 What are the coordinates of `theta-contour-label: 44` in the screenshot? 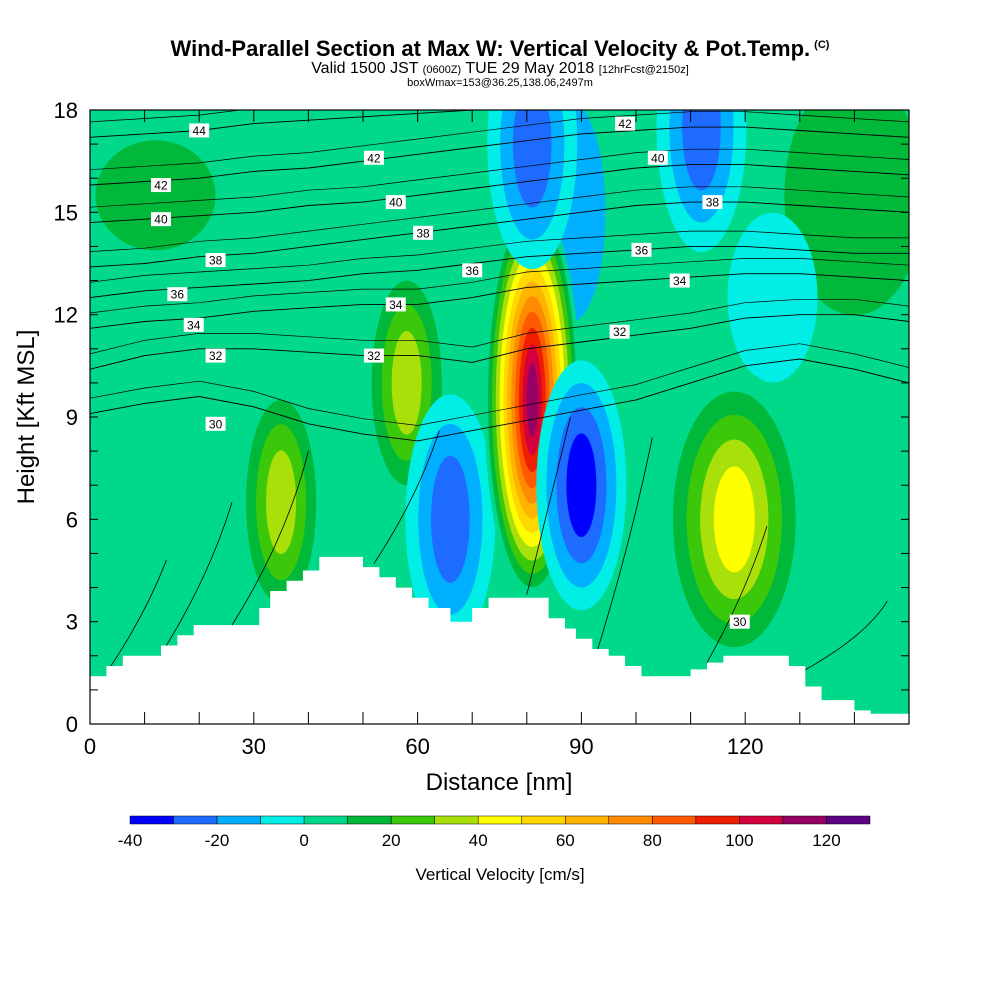 It's located at (200, 131).